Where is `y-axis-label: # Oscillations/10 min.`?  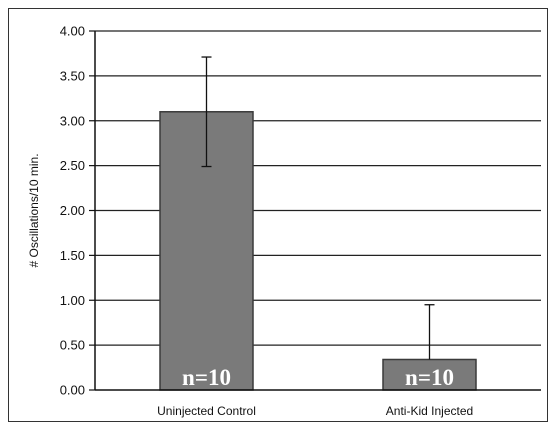 y-axis-label: # Oscillations/10 min. is located at coordinates (34, 210).